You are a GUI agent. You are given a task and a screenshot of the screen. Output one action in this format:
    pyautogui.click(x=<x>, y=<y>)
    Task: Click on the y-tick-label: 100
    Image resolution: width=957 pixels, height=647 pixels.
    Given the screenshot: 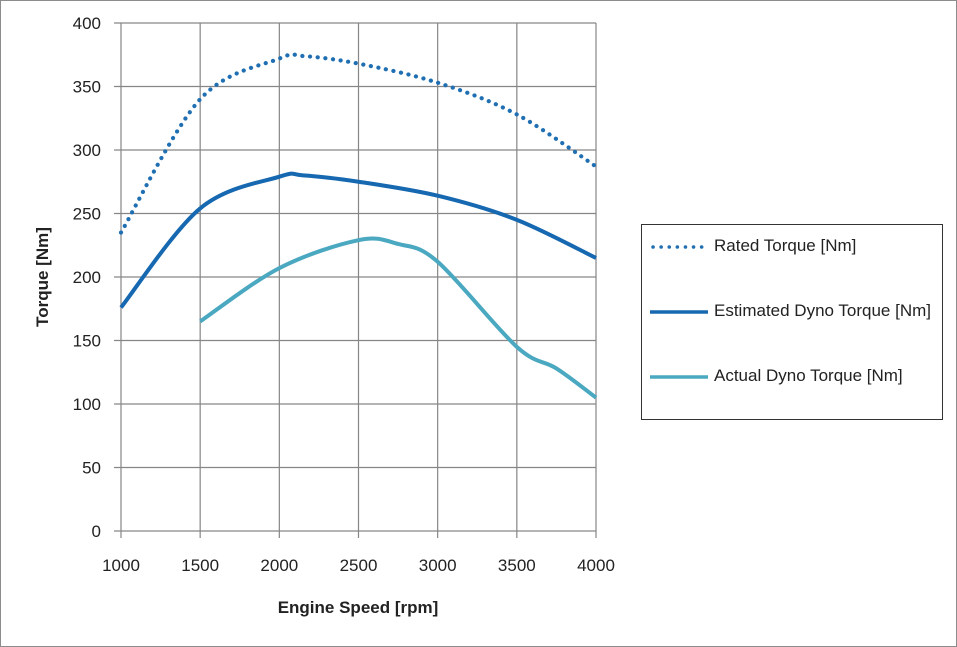 What is the action you would take?
    pyautogui.click(x=87, y=404)
    